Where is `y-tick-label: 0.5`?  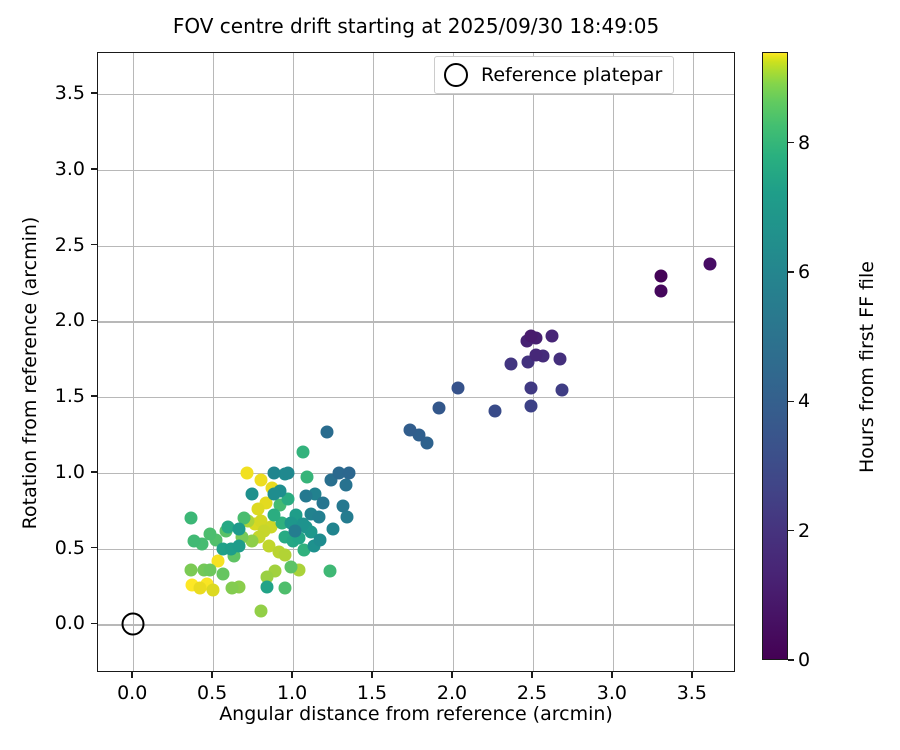
y-tick-label: 0.5 is located at coordinates (69, 547).